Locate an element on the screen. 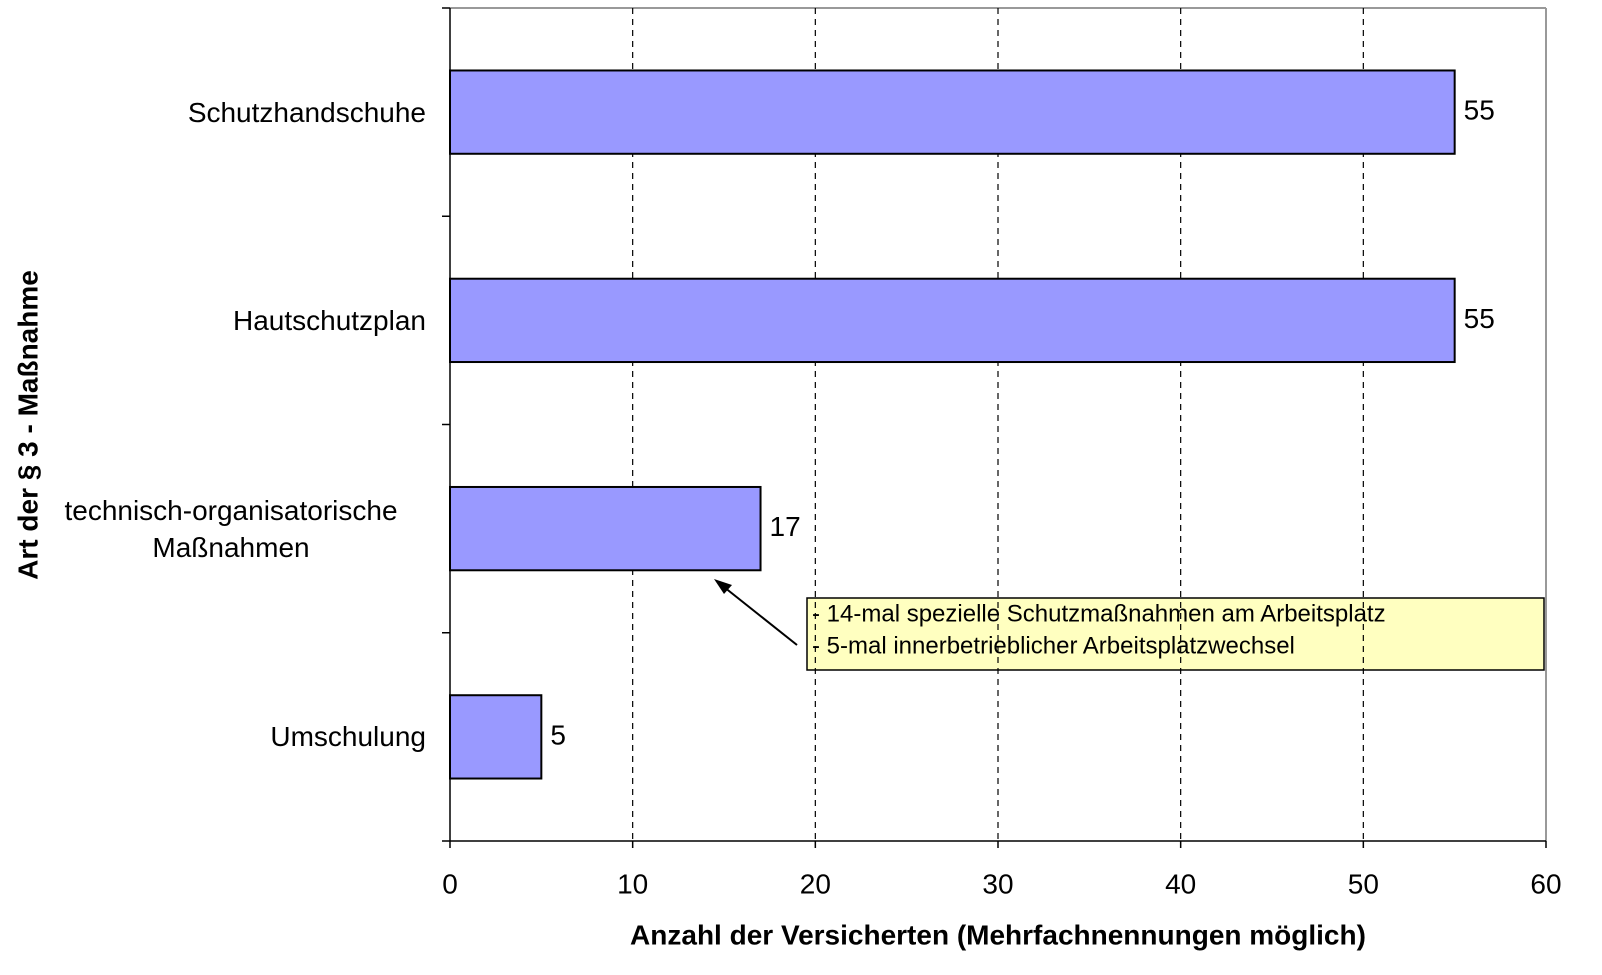 The width and height of the screenshot is (1602, 975). y-tick-label-box: Umschulung is located at coordinates (226, 737).